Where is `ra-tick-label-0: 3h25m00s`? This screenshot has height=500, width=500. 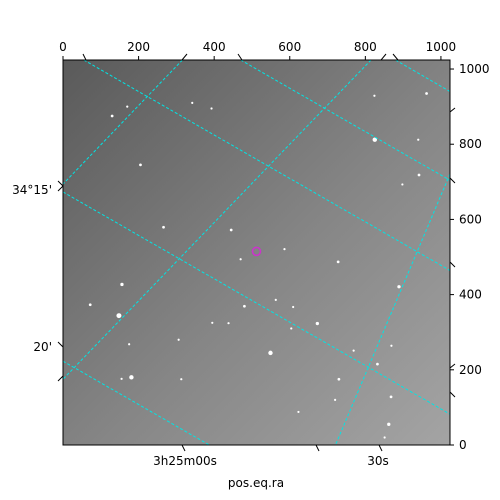 ra-tick-label-0: 3h25m00s is located at coordinates (185, 461).